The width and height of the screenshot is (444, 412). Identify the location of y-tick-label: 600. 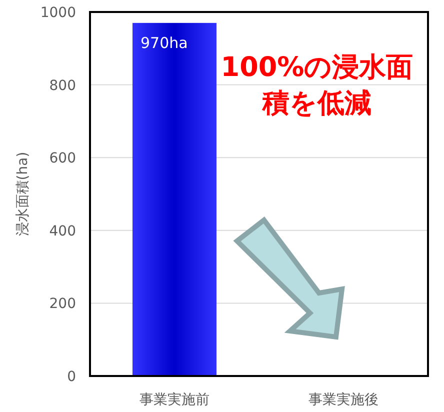
(62, 158).